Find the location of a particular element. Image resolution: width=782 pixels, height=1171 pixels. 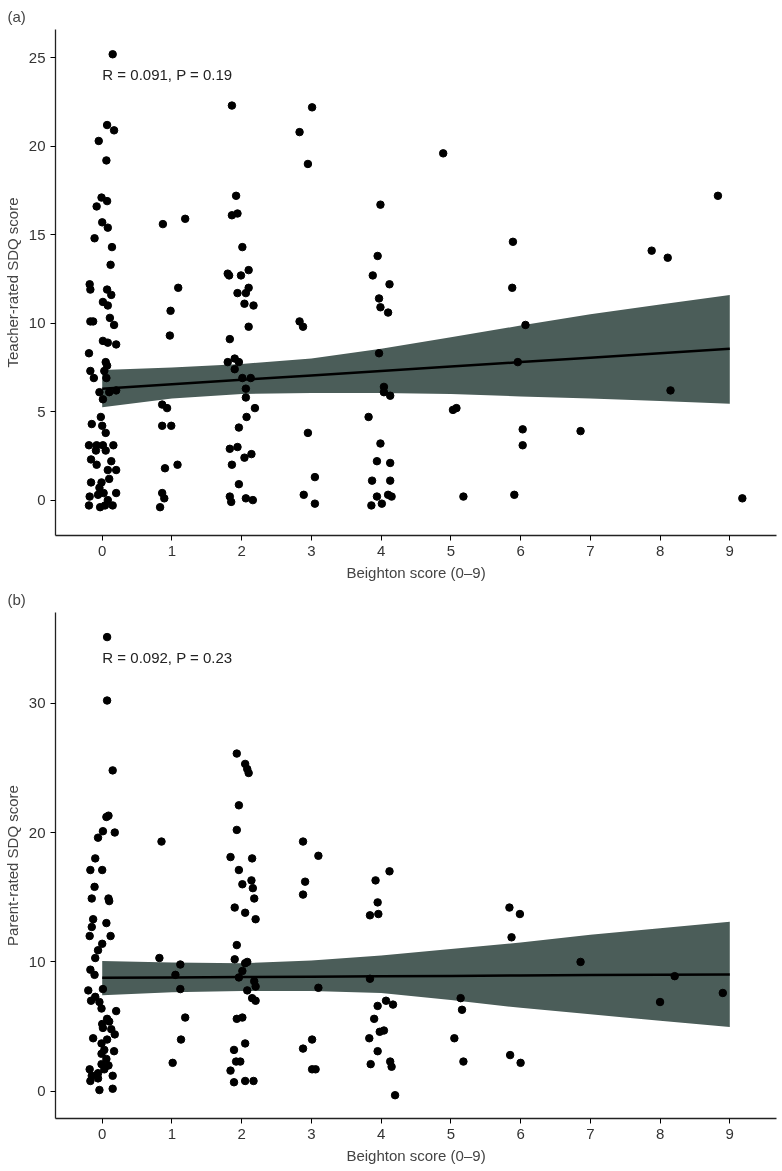

chart-title: (a) is located at coordinates (16, 16).